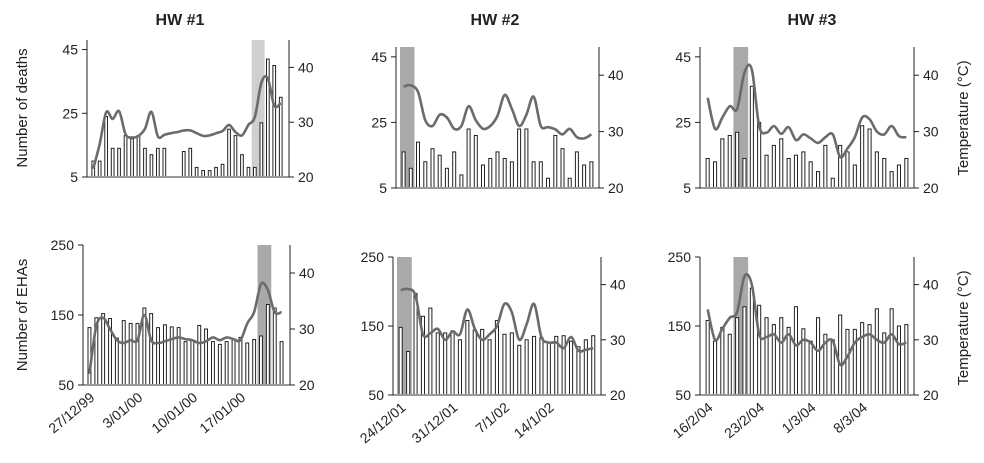  What do you see at coordinates (70, 113) in the screenshot?
I see `y-tick-label: 25` at bounding box center [70, 113].